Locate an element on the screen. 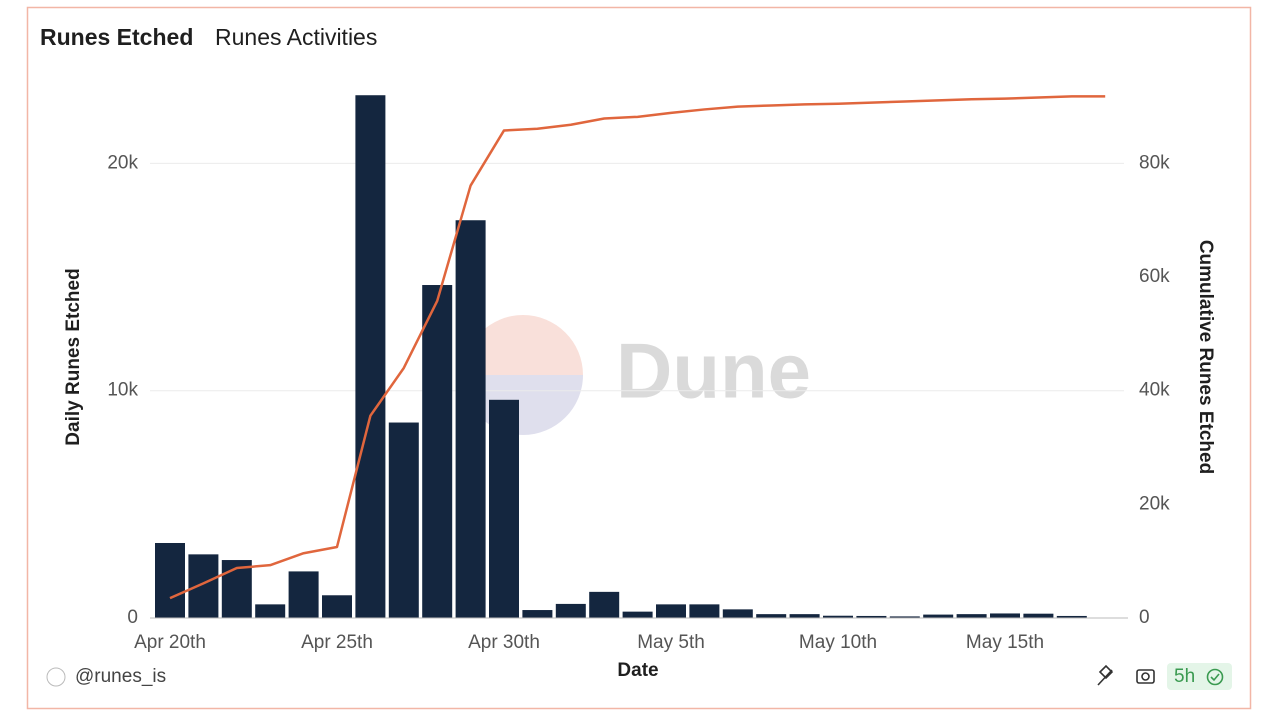 The image size is (1280, 725). y2-axis-label: Cumulative Runes Etched is located at coordinates (1205, 357).